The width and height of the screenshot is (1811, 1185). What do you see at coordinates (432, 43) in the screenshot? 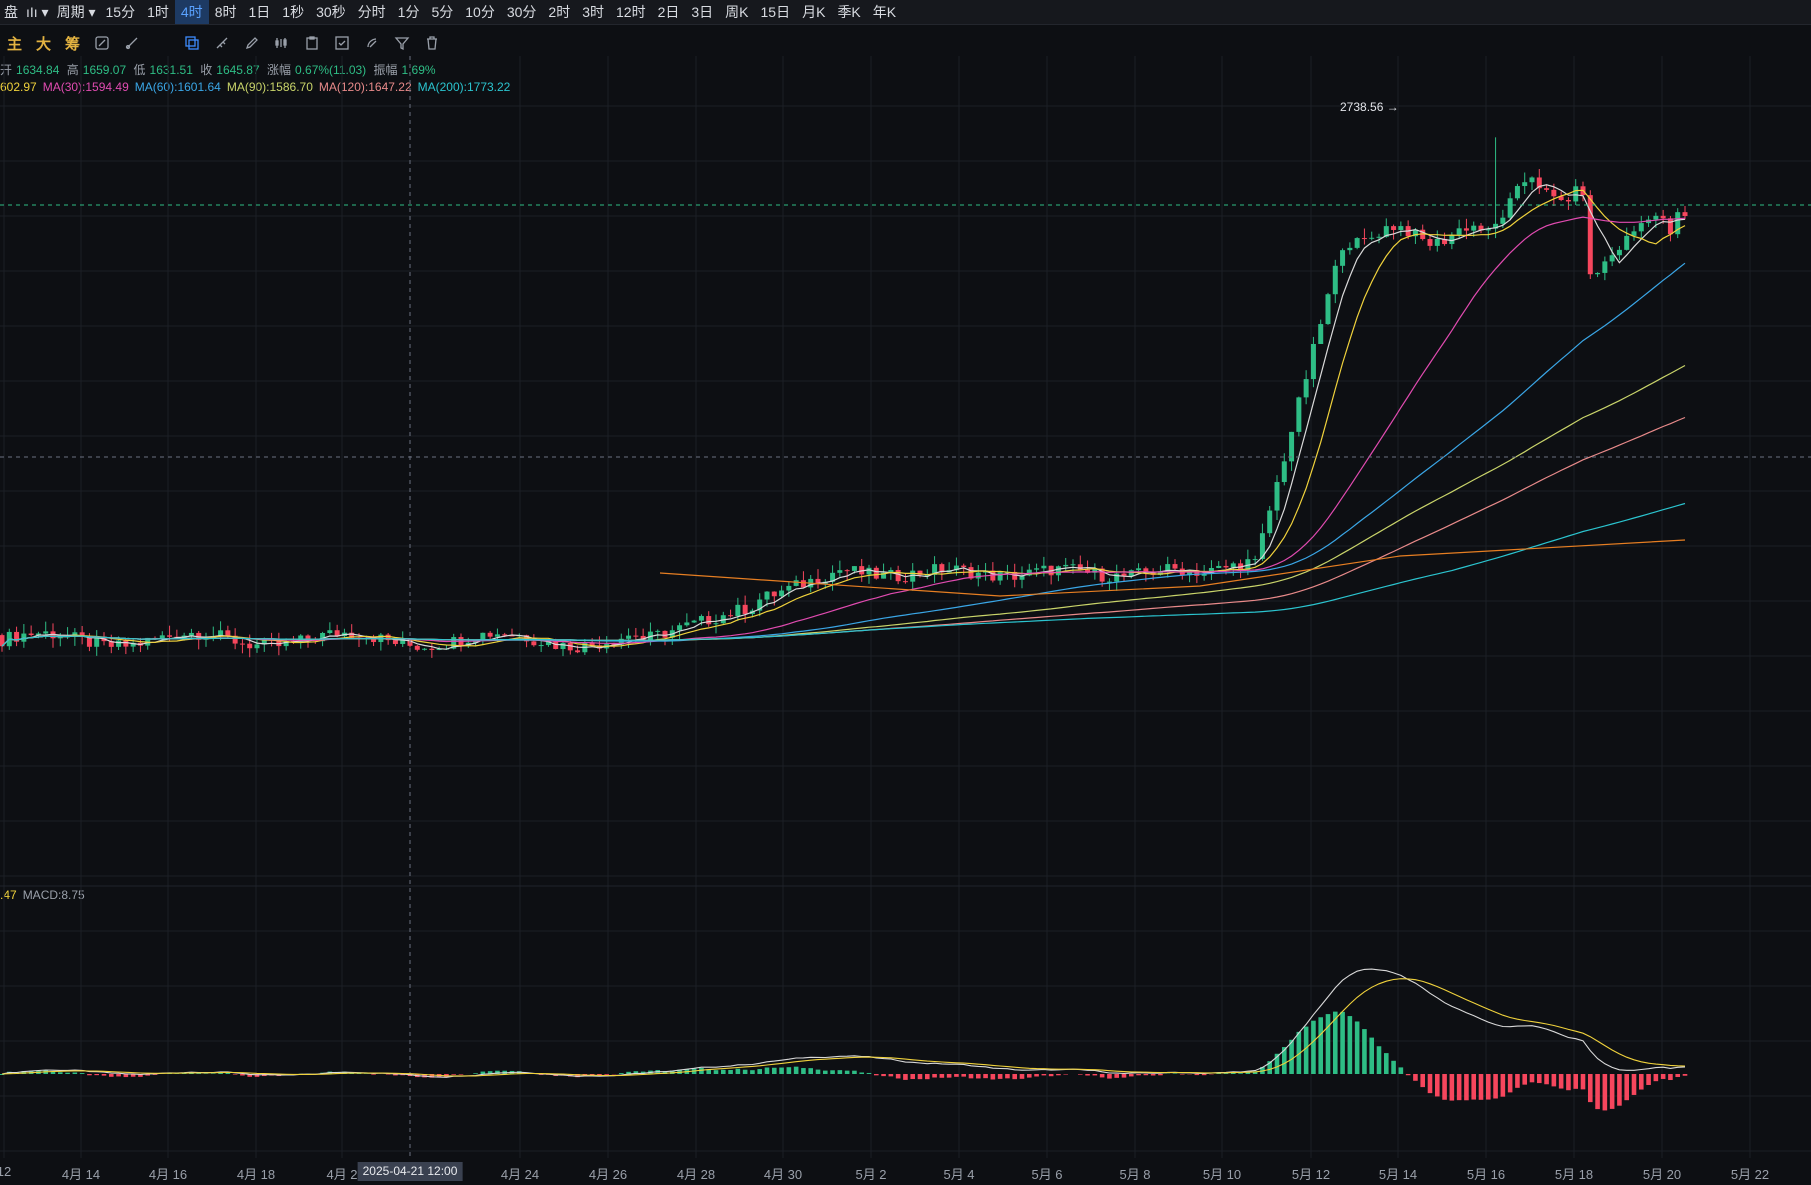
I see `delete-icon` at bounding box center [432, 43].